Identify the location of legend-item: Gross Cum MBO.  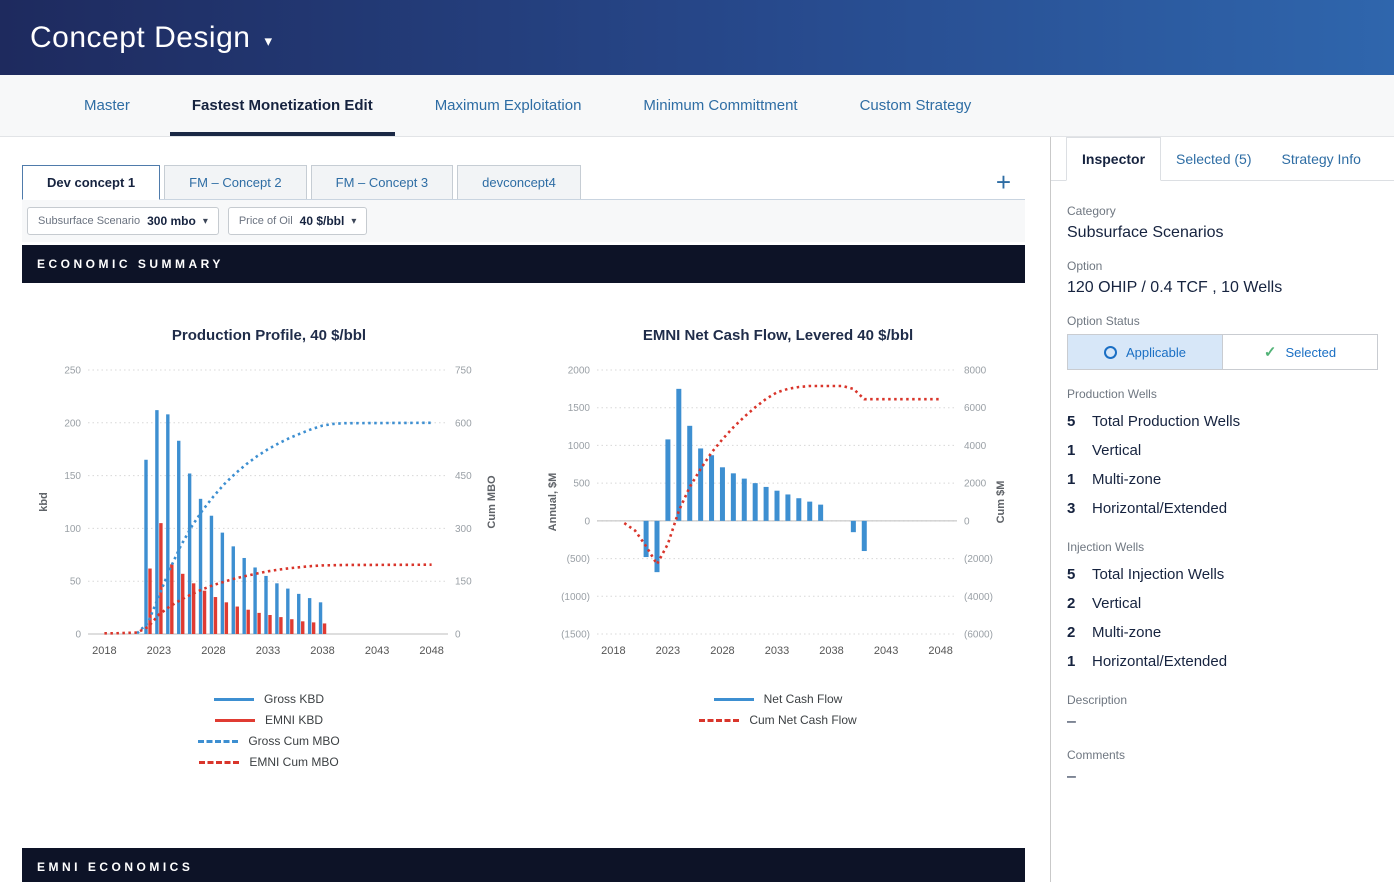
(269, 741).